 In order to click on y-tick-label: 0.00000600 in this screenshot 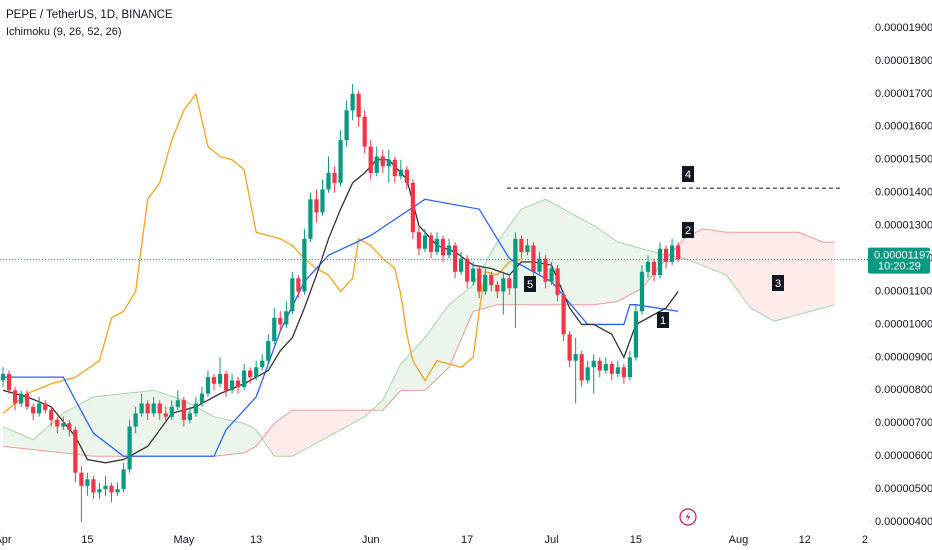, I will do `click(903, 456)`.